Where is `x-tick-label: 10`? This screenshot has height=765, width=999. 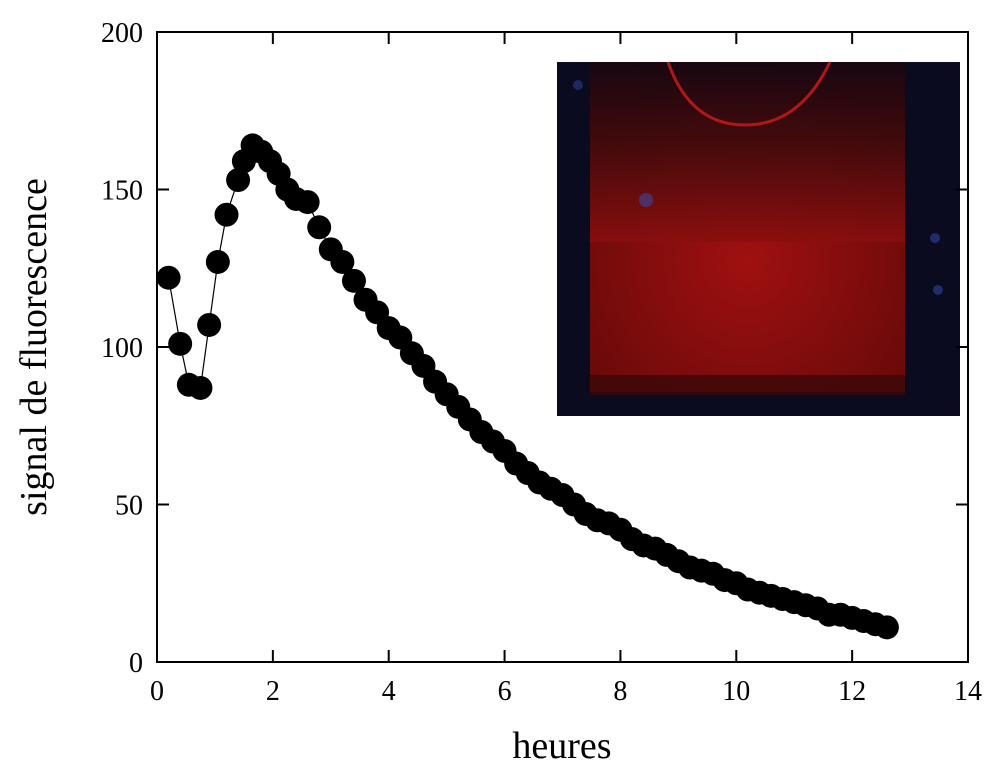
x-tick-label: 10 is located at coordinates (736, 691).